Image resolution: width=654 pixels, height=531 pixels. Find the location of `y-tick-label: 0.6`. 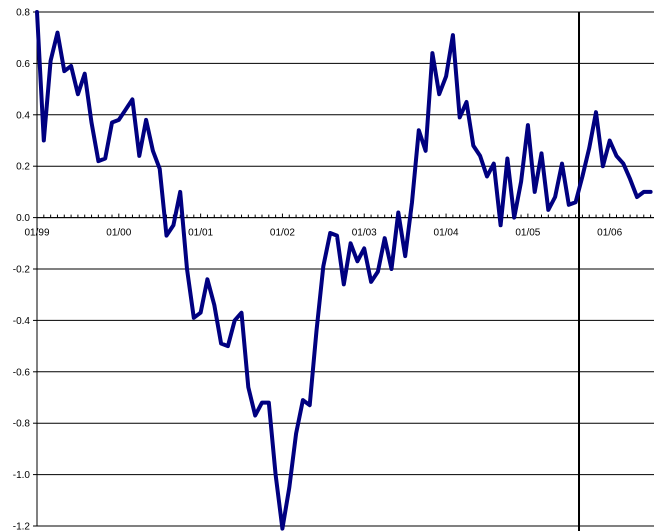

y-tick-label: 0.6 is located at coordinates (23, 64).